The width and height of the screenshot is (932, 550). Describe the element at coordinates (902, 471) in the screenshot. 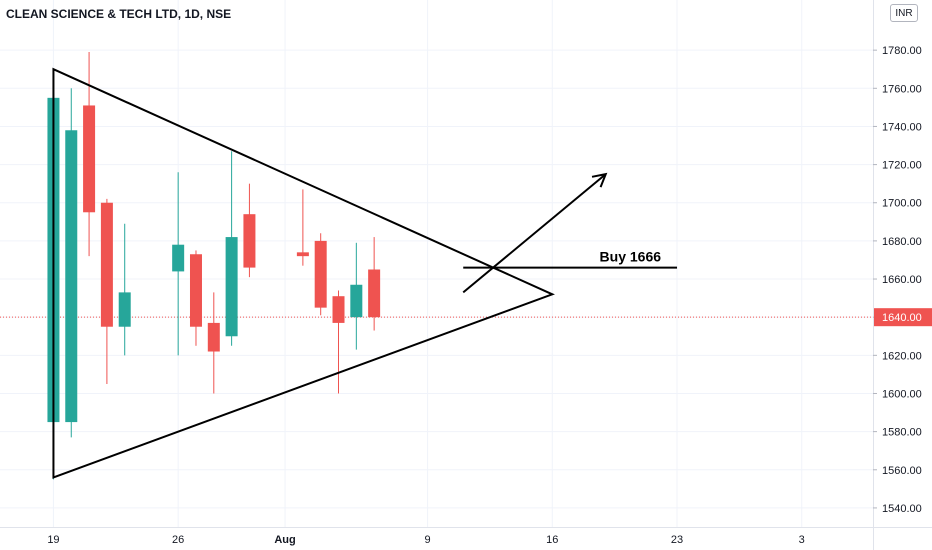

I see `price-tick-label: 1560.00` at that location.